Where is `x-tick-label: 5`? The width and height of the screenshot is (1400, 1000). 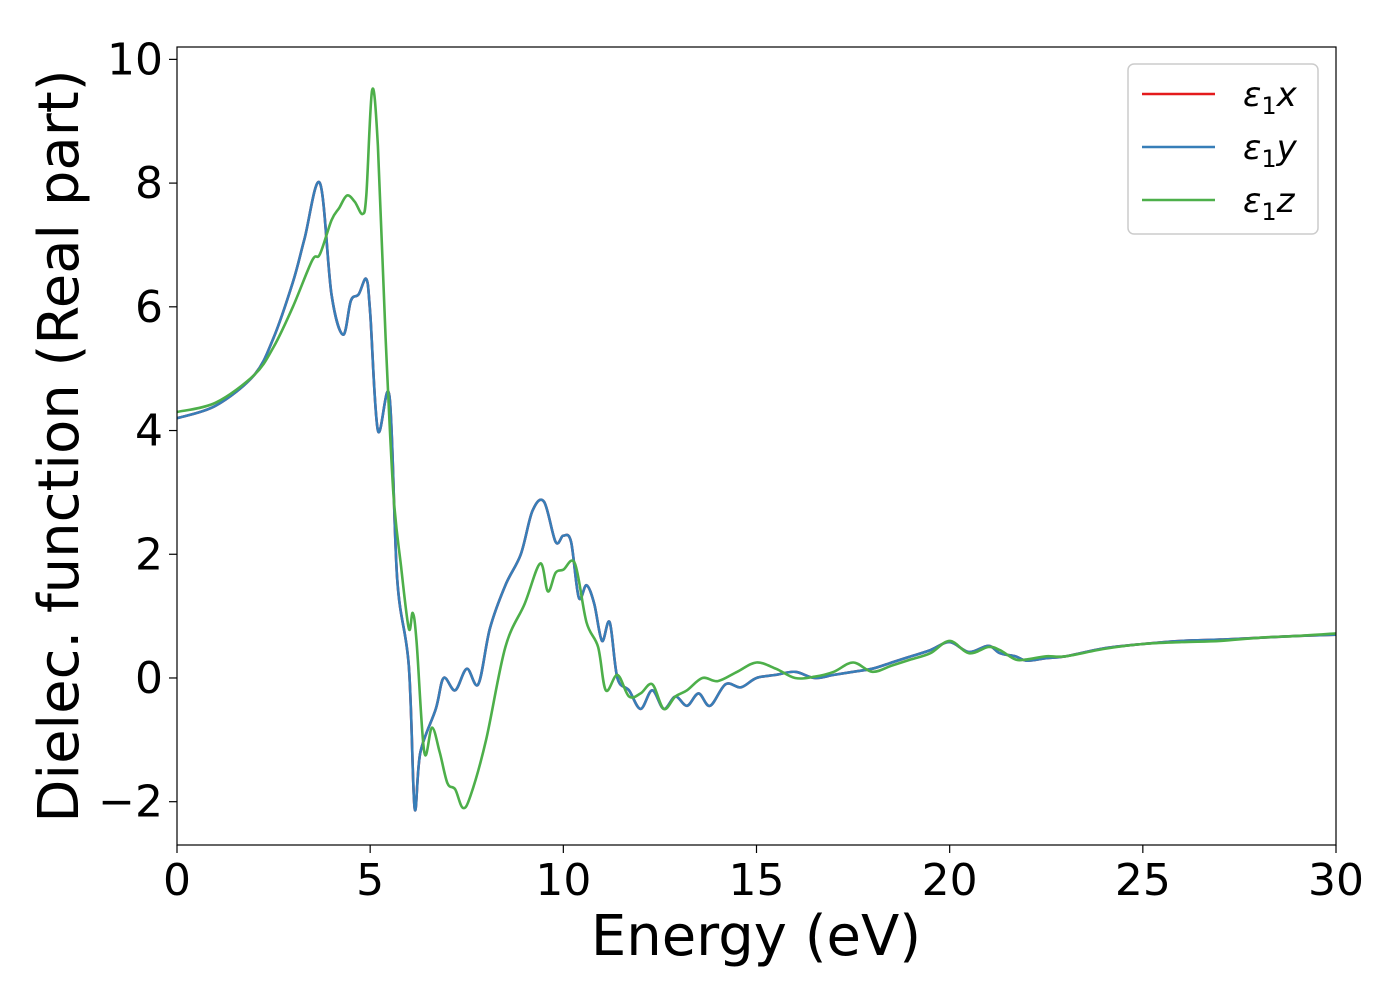
x-tick-label: 5 is located at coordinates (370, 880).